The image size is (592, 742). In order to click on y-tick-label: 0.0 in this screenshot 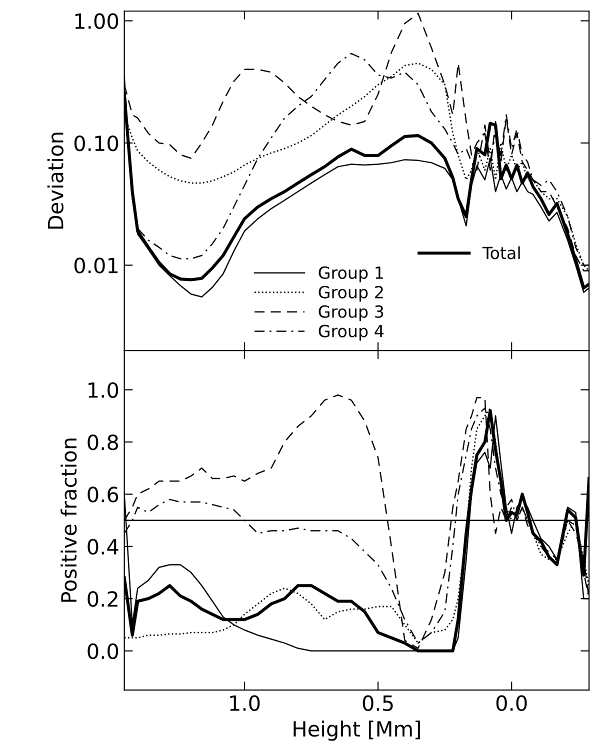, I will do `click(103, 651)`.